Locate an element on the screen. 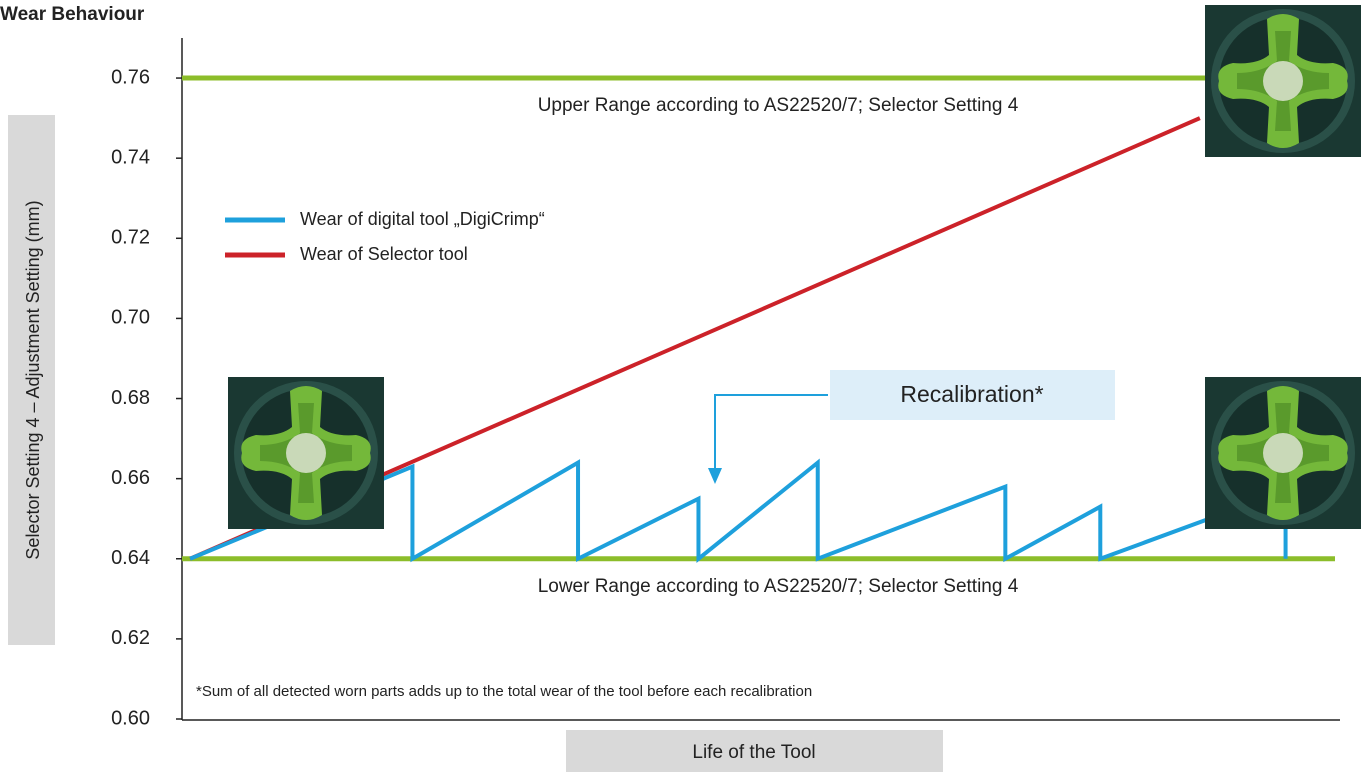 This screenshot has width=1363, height=772. y-label-box is located at coordinates (31, 380).